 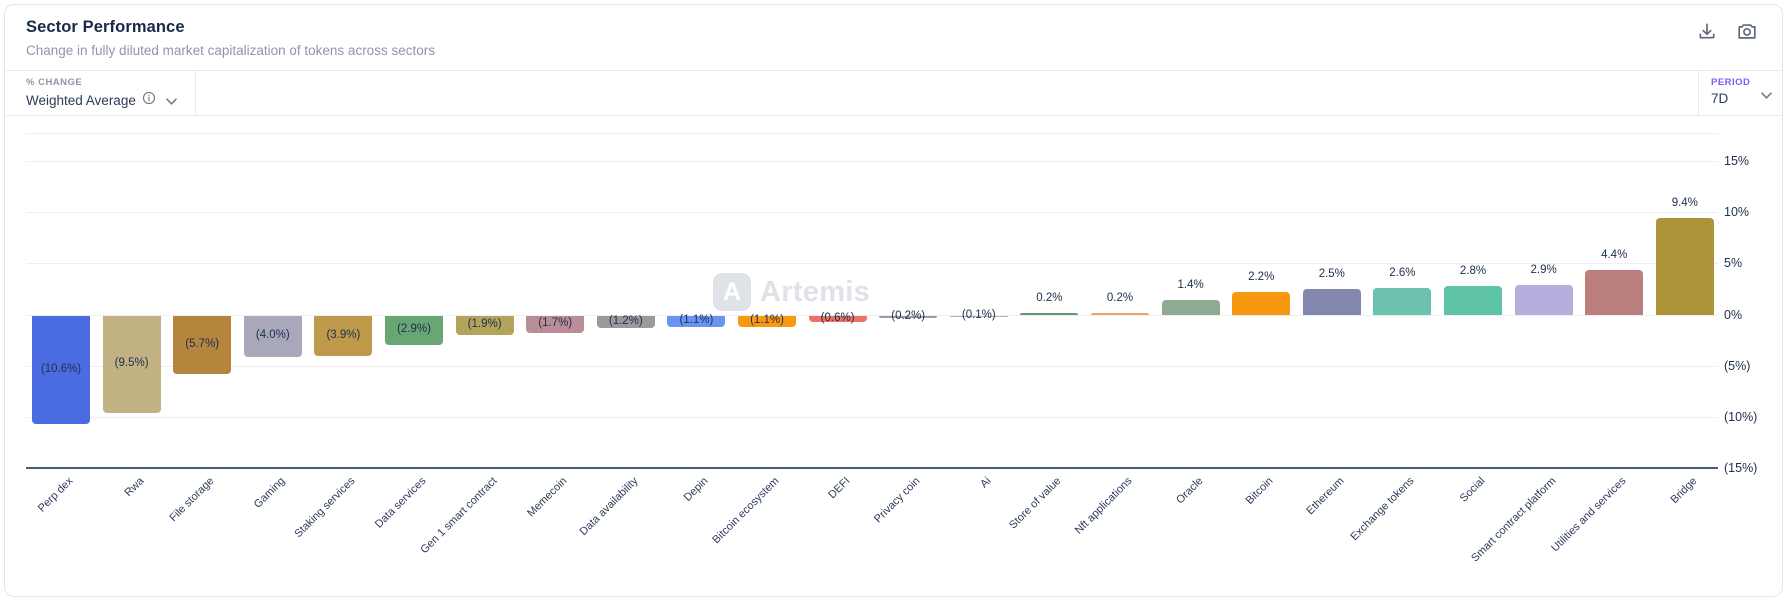 What do you see at coordinates (1733, 263) in the screenshot?
I see `y-tick-label: 5%` at bounding box center [1733, 263].